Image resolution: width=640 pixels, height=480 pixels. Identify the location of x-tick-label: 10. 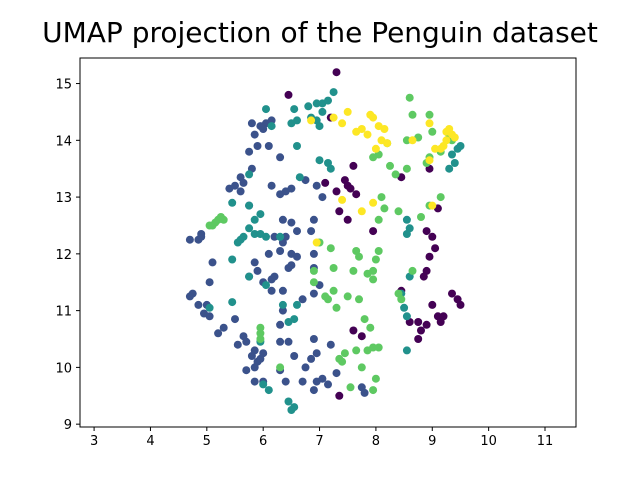
(488, 441).